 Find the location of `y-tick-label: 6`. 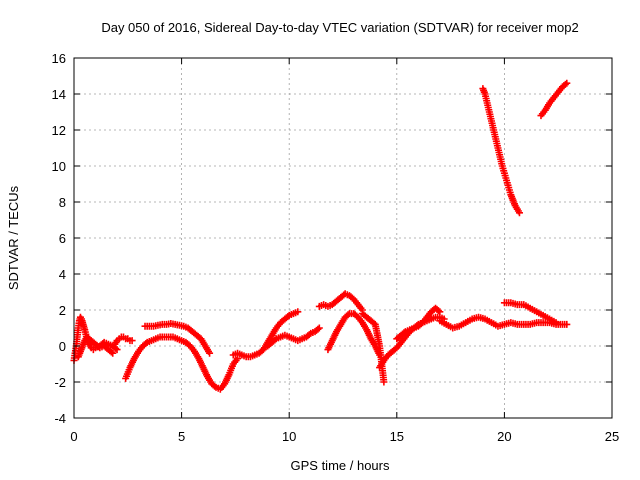

y-tick-label: 6 is located at coordinates (62, 238).